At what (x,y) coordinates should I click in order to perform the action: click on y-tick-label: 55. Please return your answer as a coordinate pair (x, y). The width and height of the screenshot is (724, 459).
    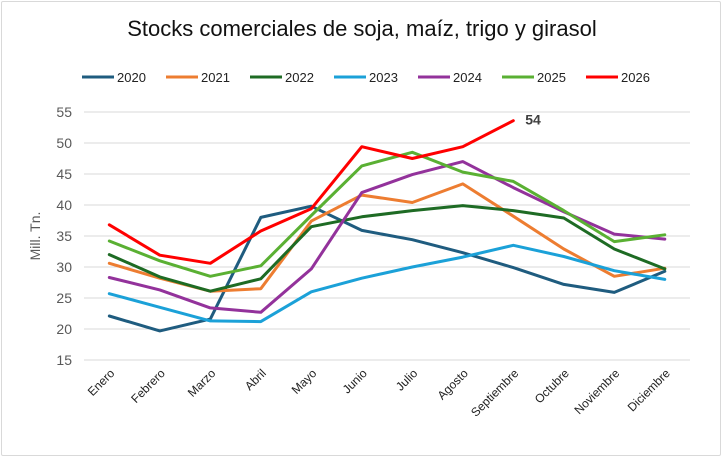
    Looking at the image, I should click on (64, 112).